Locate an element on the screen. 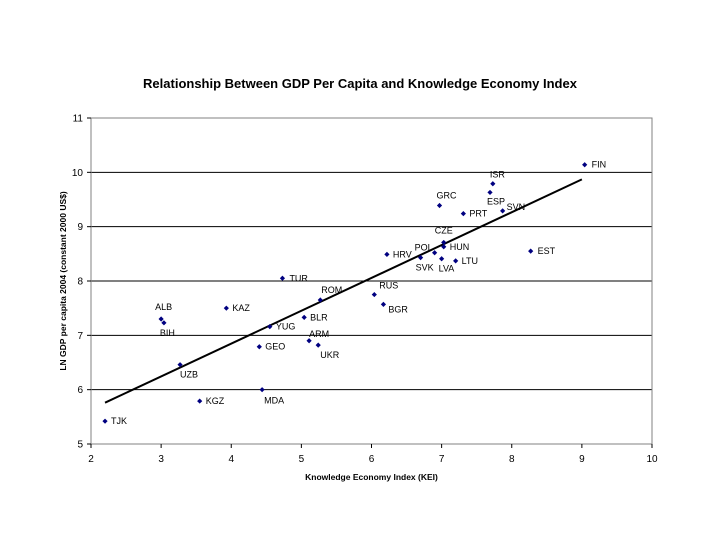 This screenshot has width=720, height=540. point-label-svn: SVN is located at coordinates (516, 207).